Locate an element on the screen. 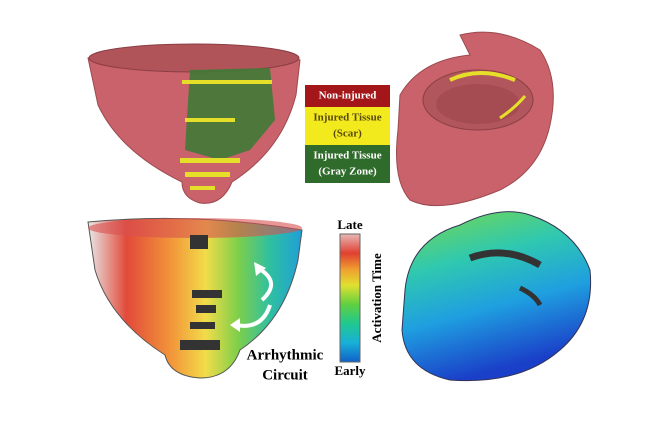 Image resolution: width=670 pixels, height=440 pixels. legend-label: (Scar) is located at coordinates (347, 134).